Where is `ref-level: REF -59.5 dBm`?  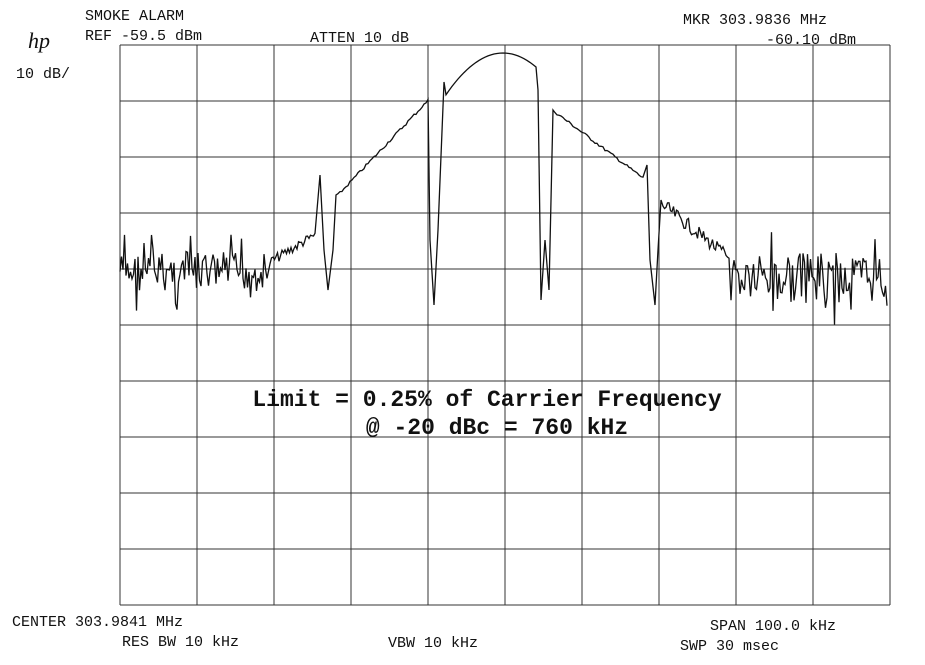
ref-level: REF -59.5 dBm is located at coordinates (143, 36).